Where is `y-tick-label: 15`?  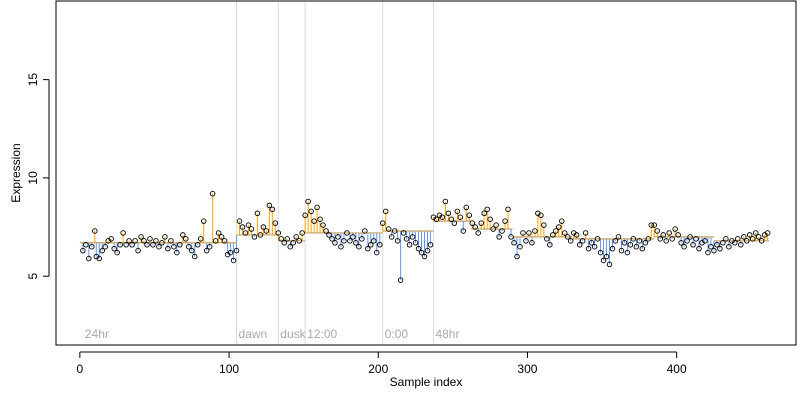
y-tick-label: 15 is located at coordinates (33, 80).